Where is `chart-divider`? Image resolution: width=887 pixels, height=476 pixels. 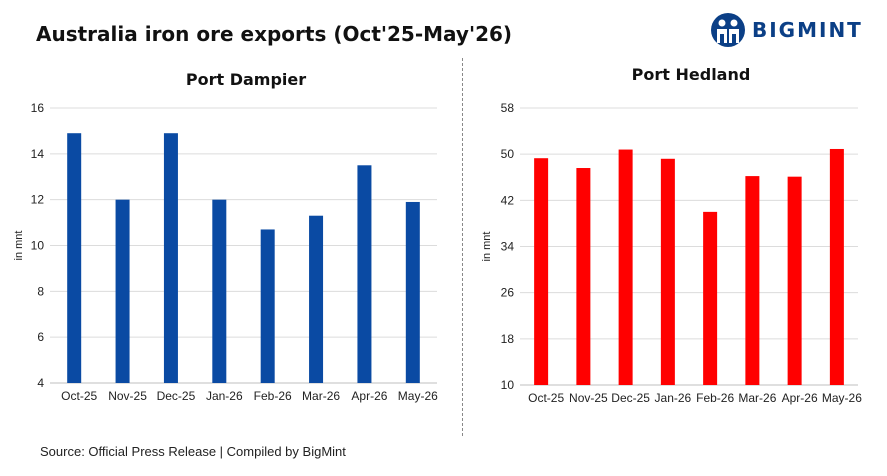 chart-divider is located at coordinates (462, 247).